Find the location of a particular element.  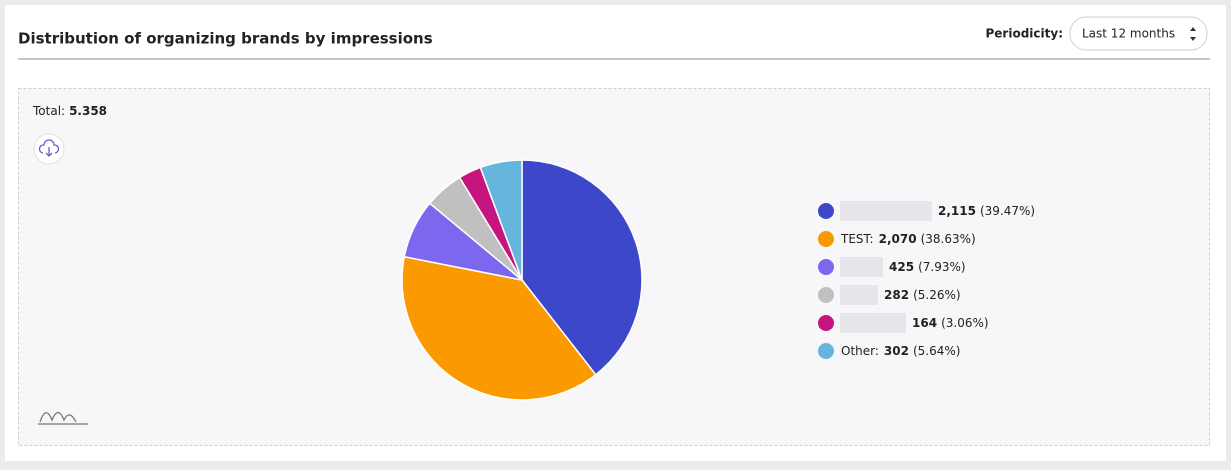

legend-entry: 425 (7.93%) is located at coordinates (927, 267).